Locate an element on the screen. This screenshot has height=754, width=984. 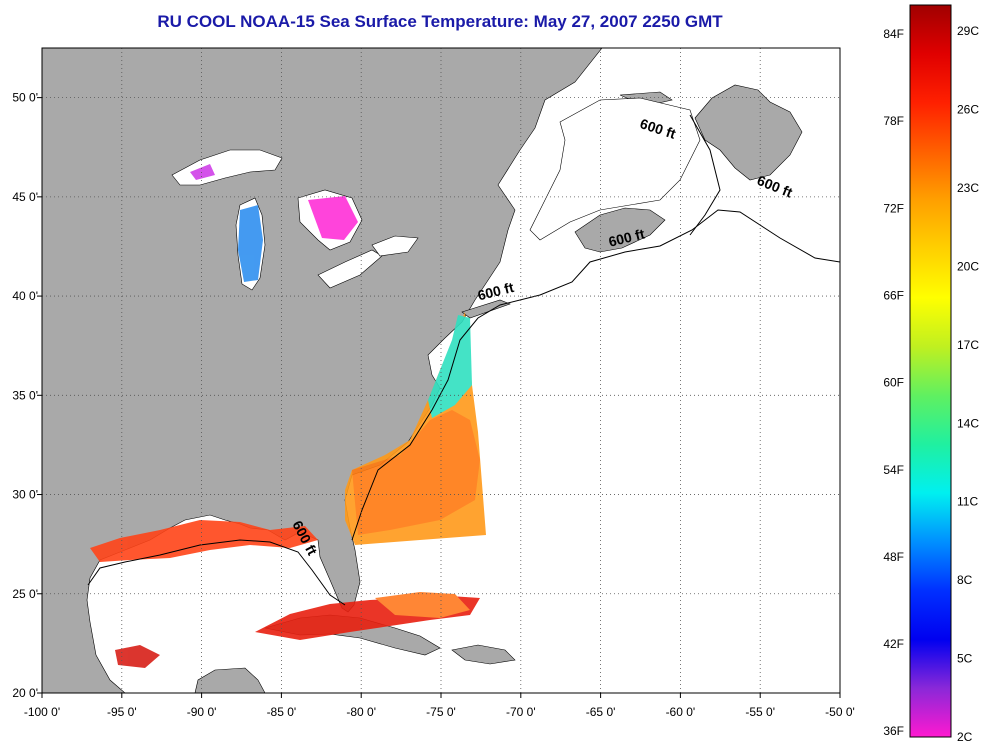
sst-gulf-north is located at coordinates (204, 541).